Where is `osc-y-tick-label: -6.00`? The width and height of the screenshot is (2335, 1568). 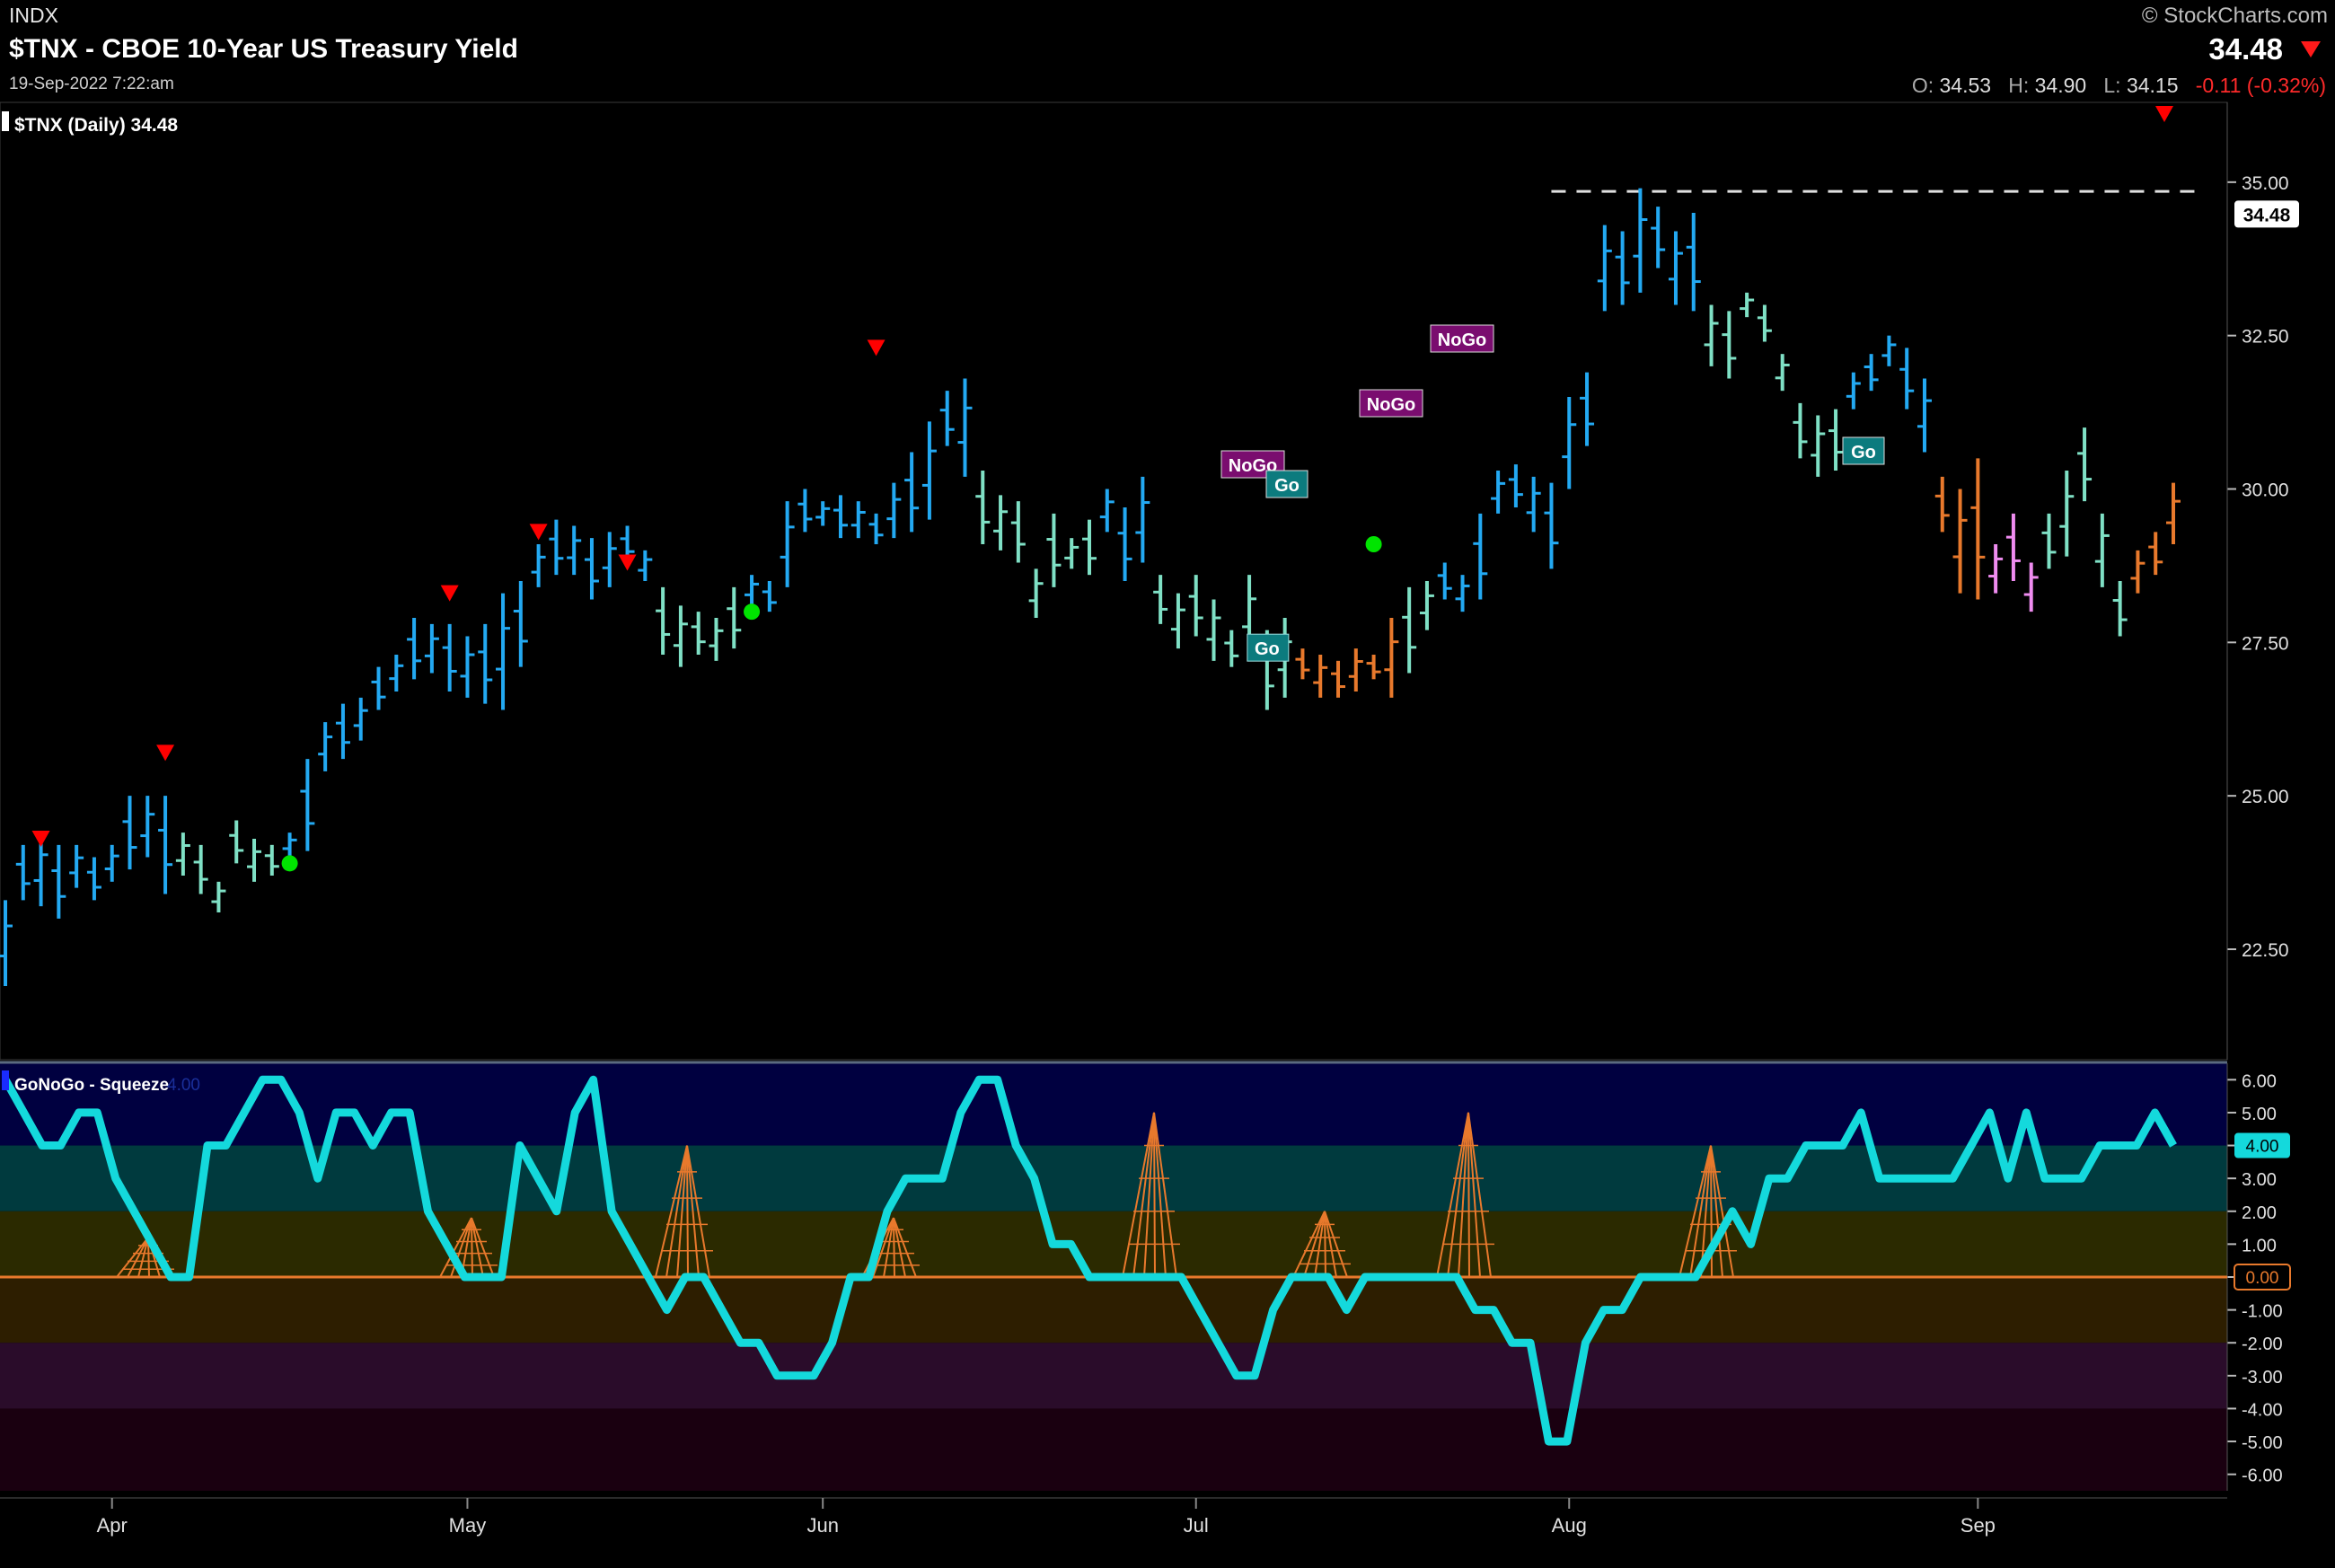
osc-y-tick-label: -6.00 is located at coordinates (2262, 1476).